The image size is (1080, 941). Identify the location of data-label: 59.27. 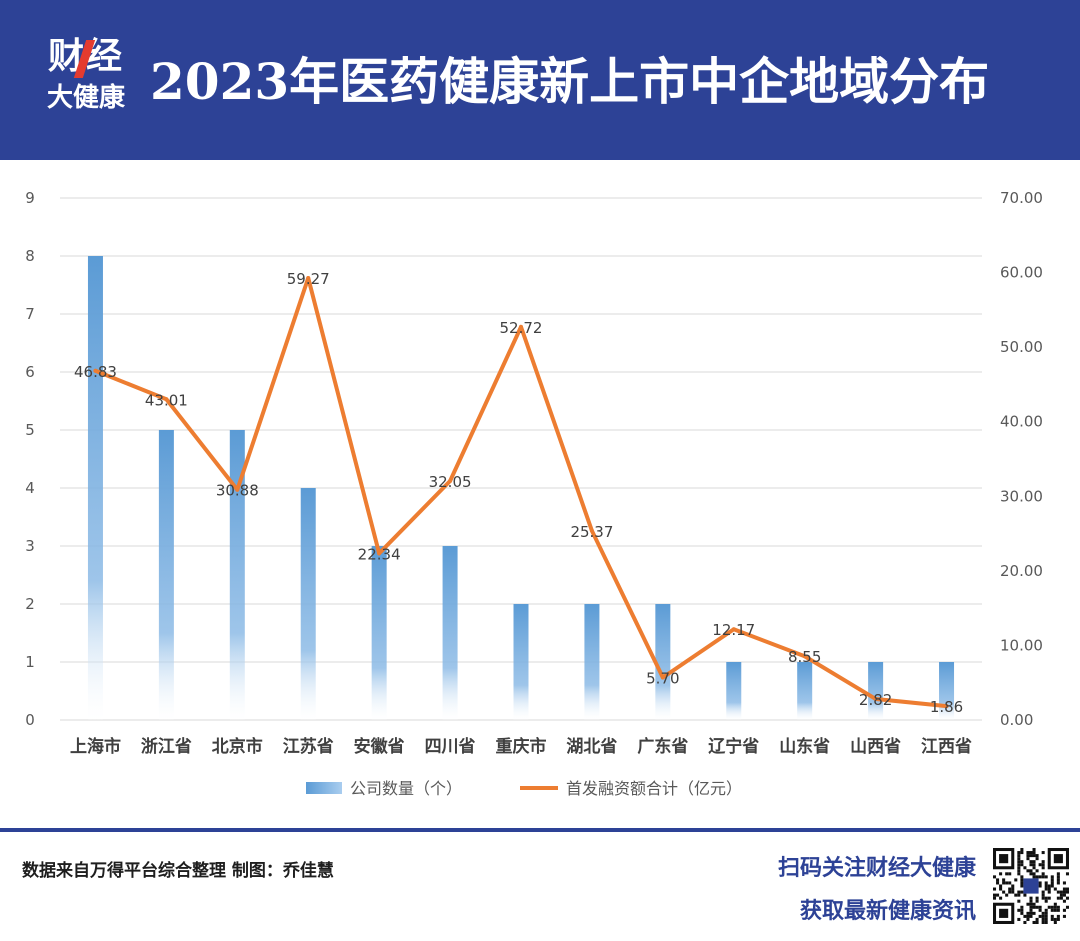
(308, 279).